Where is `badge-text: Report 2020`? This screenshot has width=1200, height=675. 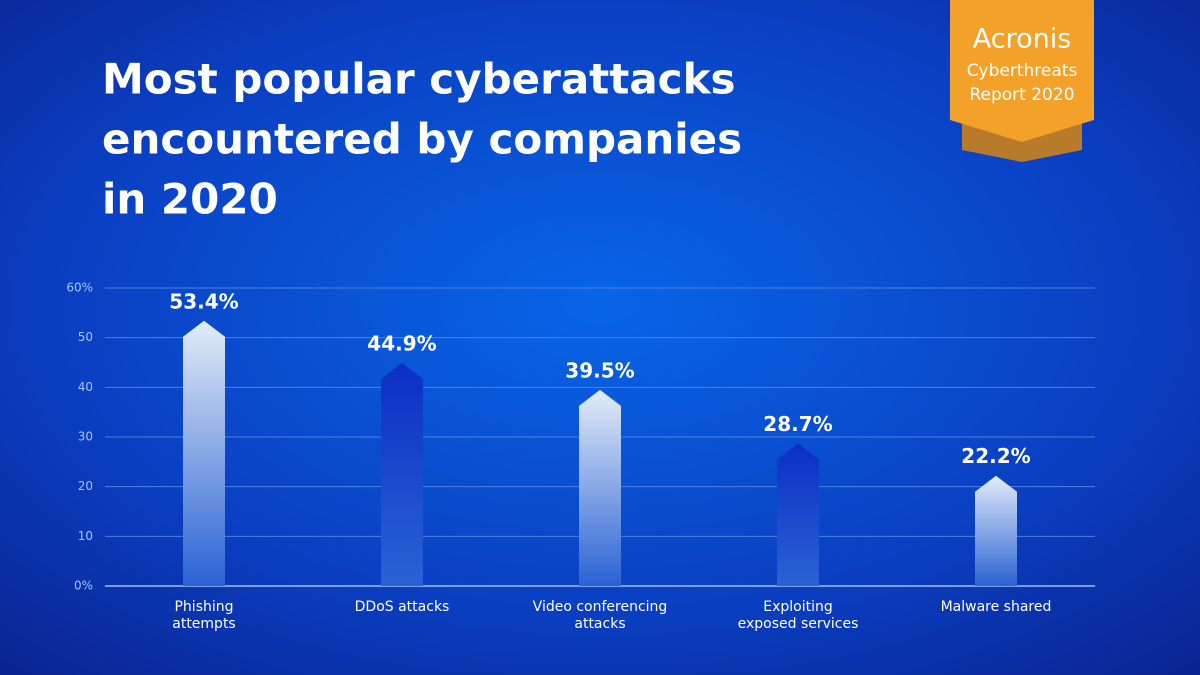
badge-text: Report 2020 is located at coordinates (1021, 95).